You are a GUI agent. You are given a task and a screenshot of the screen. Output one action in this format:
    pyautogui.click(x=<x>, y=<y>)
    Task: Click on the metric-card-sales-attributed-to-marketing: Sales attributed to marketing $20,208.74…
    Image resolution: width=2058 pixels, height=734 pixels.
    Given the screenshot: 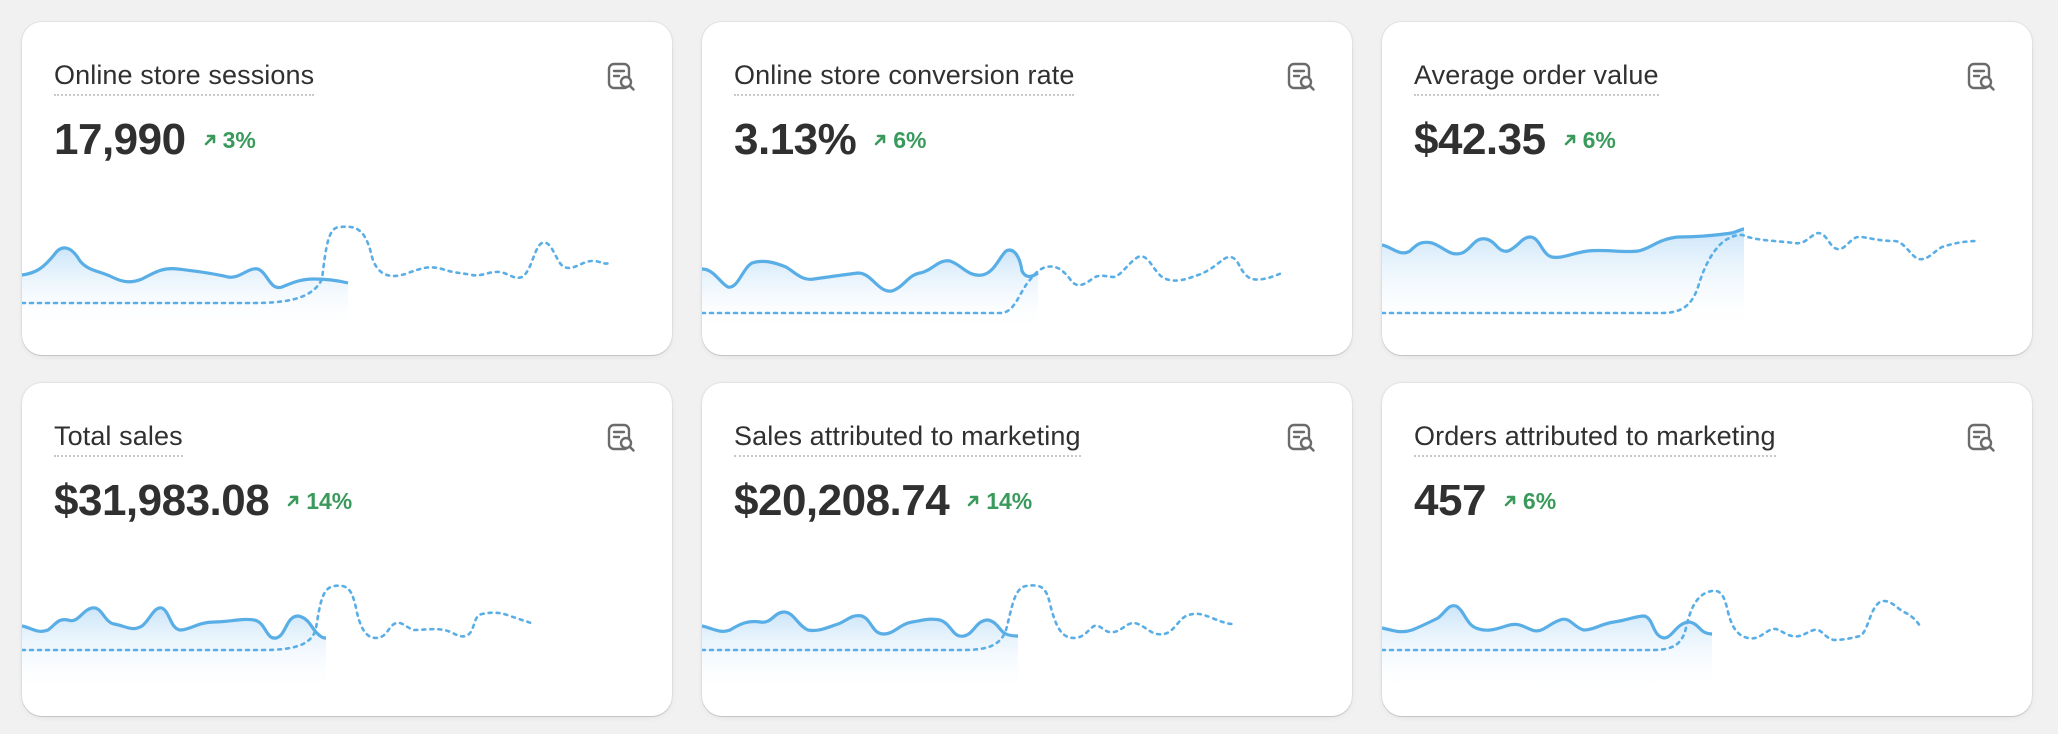 What is the action you would take?
    pyautogui.click(x=1027, y=549)
    